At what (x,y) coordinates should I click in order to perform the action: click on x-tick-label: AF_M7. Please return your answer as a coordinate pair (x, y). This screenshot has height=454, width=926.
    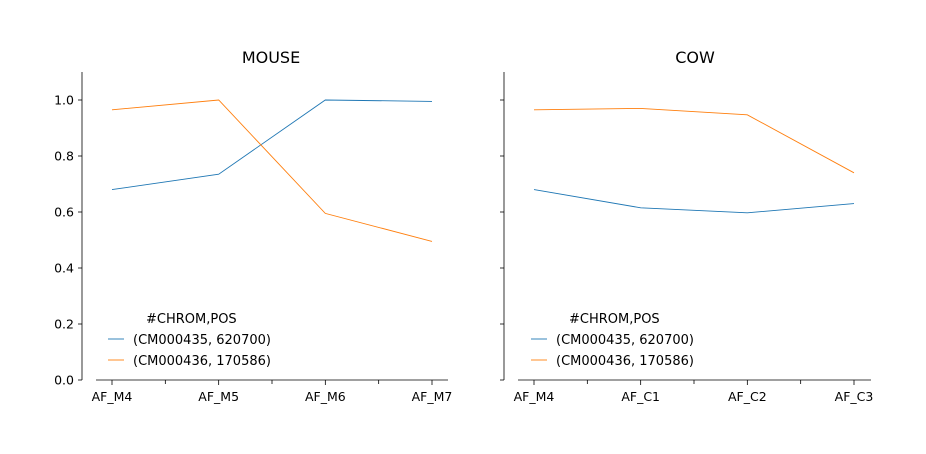
    Looking at the image, I should click on (432, 396).